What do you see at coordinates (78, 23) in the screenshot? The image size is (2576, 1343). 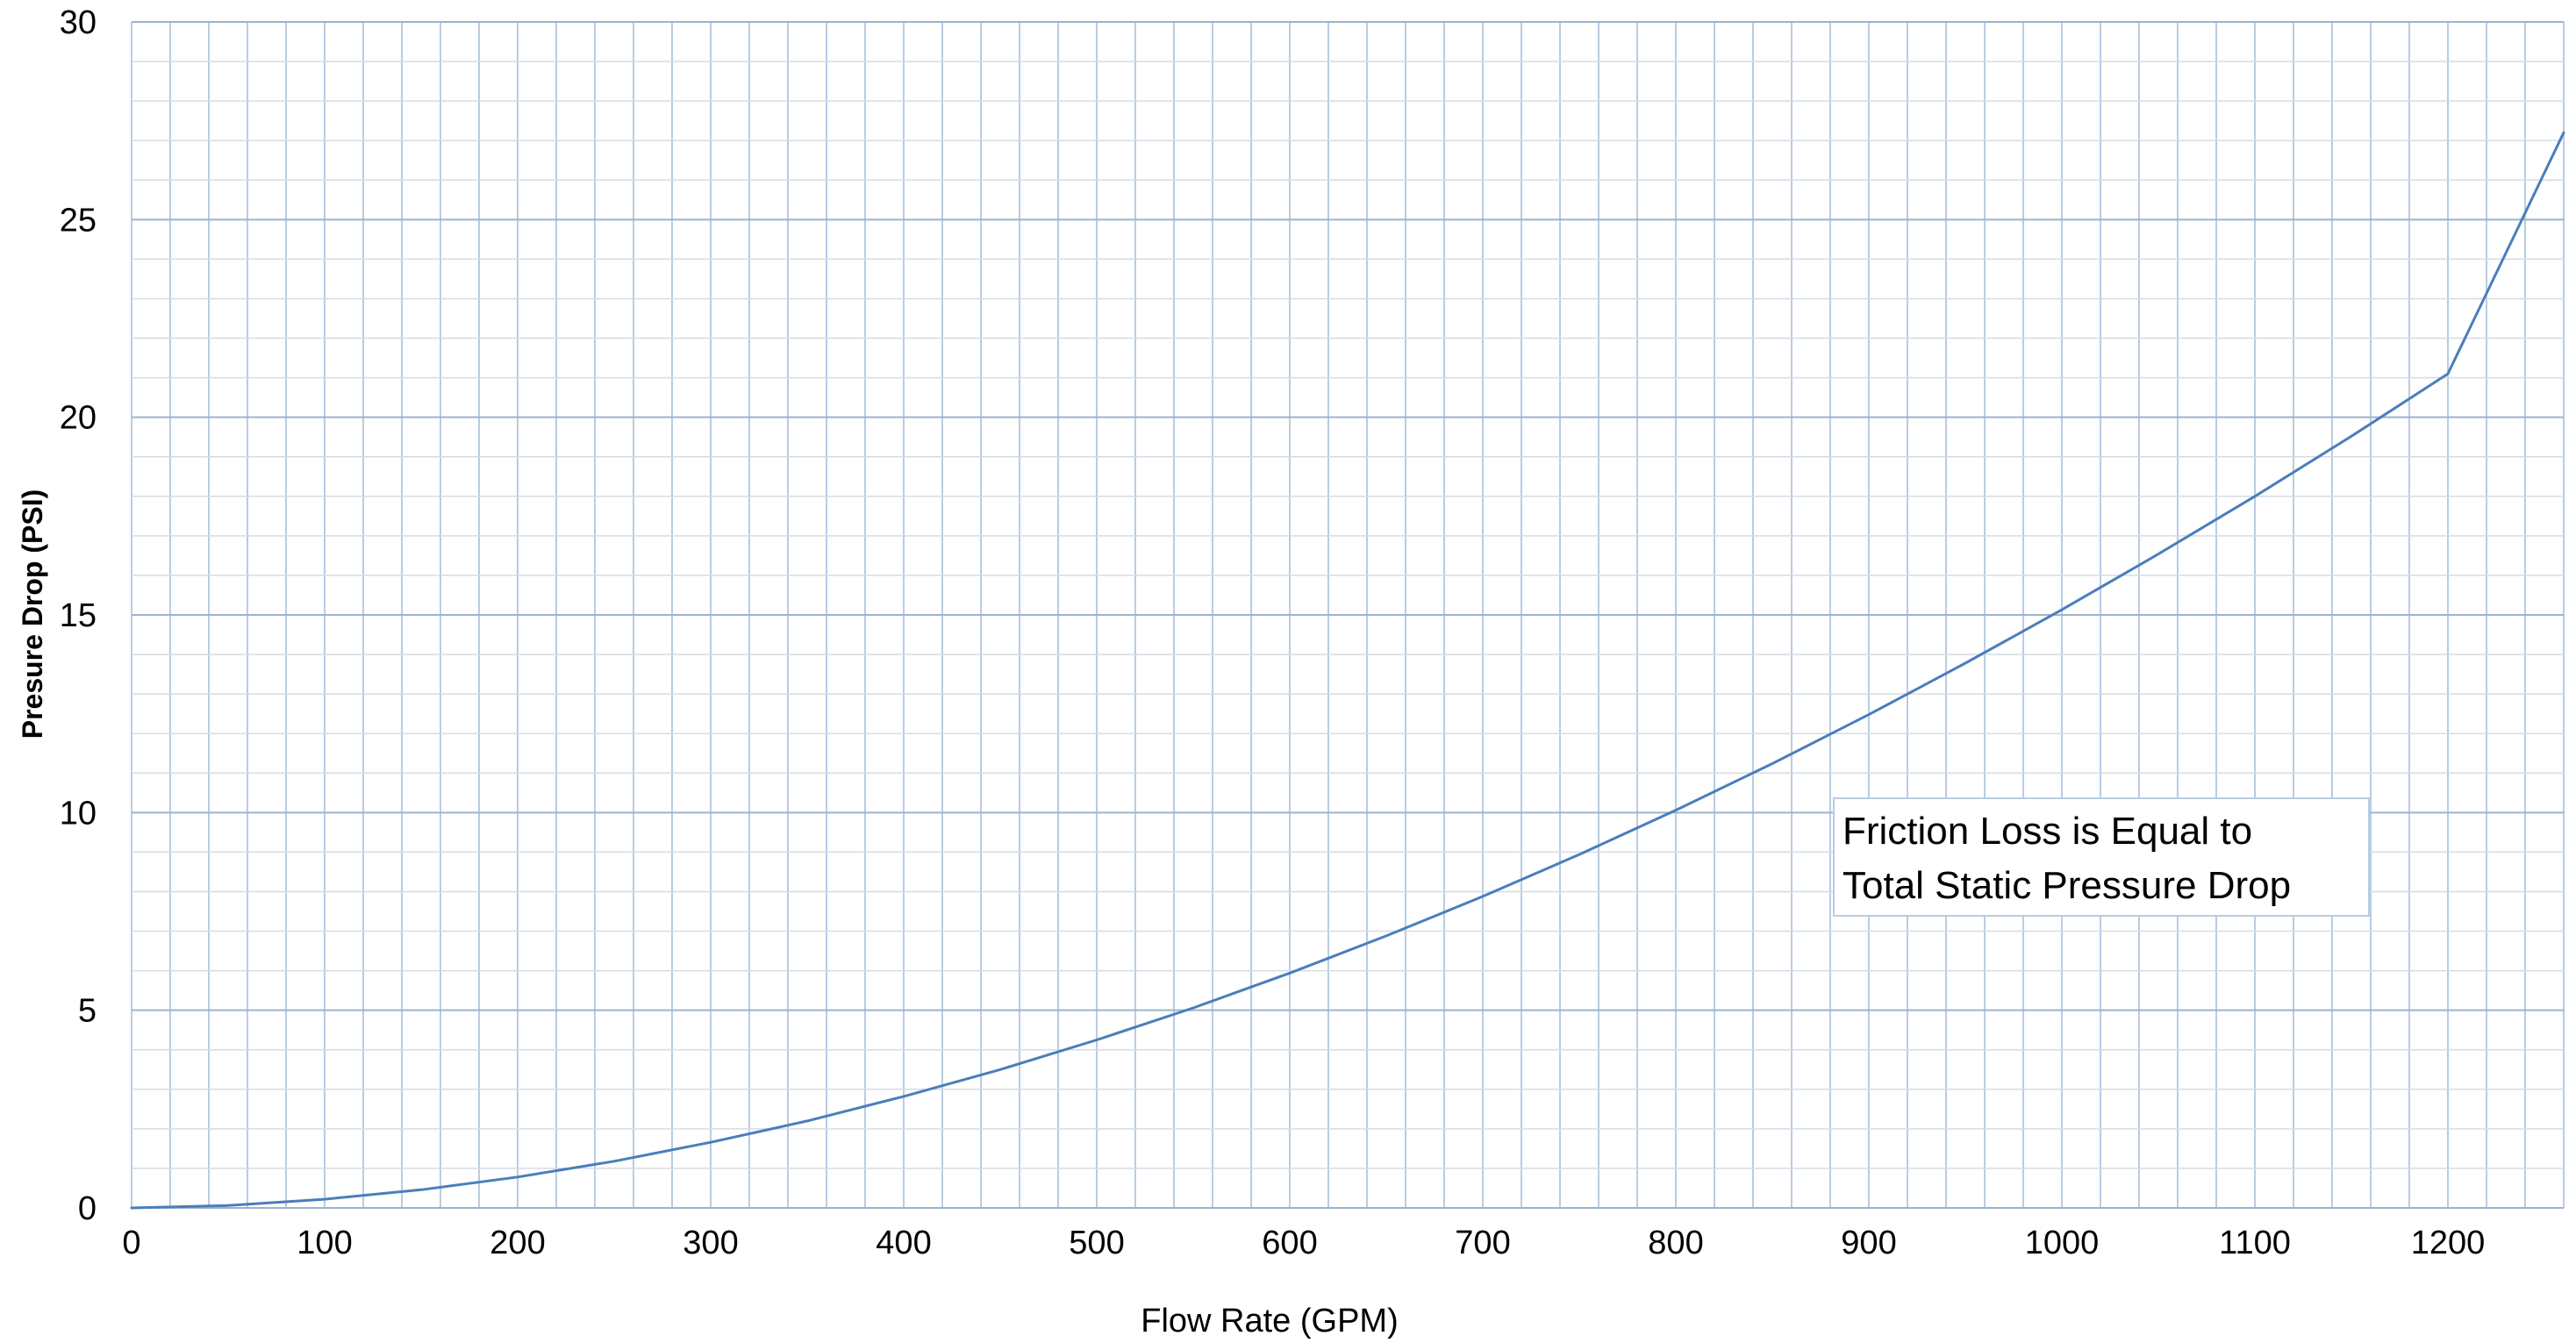 I see `y-tick-label: 30` at bounding box center [78, 23].